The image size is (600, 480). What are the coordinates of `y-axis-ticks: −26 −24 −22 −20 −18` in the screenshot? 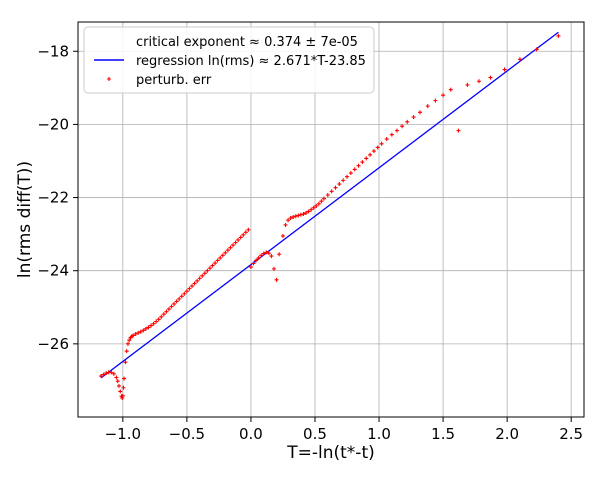 It's located at (57, 197).